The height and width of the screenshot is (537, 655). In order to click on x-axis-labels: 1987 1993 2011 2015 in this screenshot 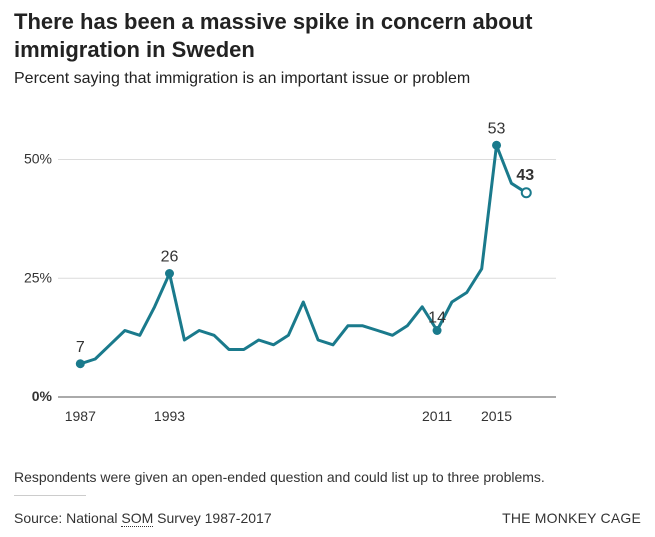, I will do `click(289, 416)`.